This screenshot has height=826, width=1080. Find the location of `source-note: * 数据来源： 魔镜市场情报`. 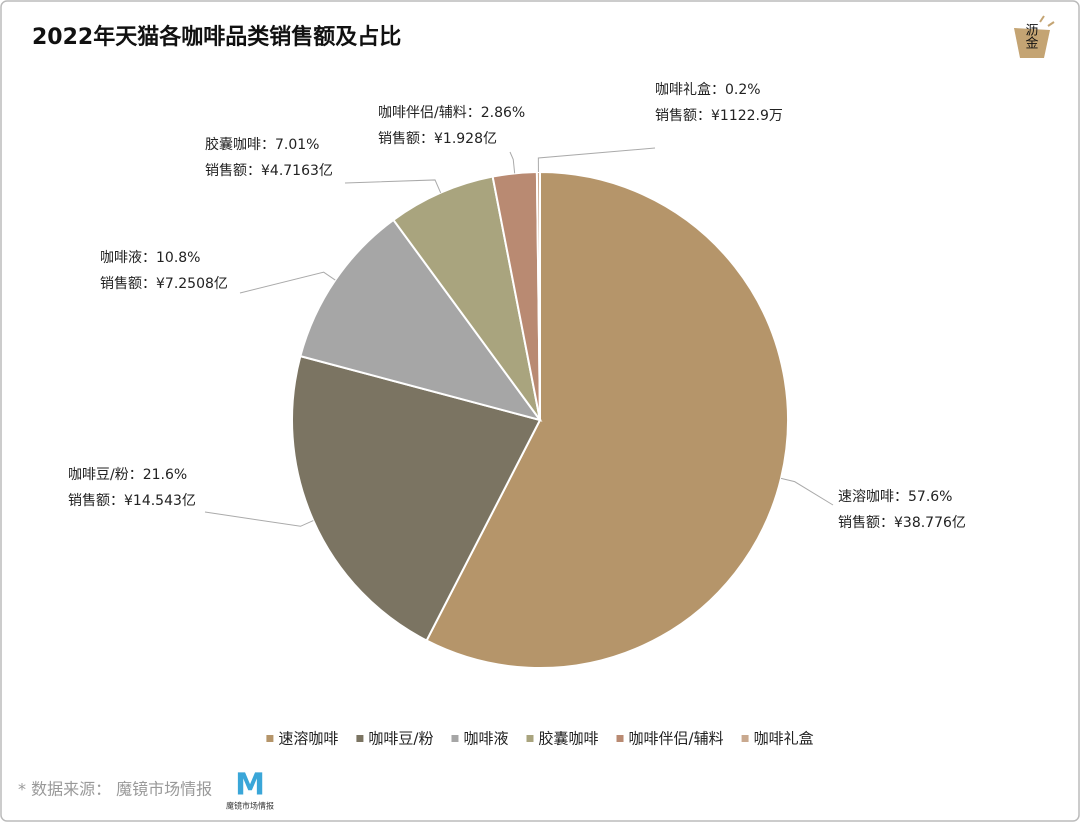

source-note: * 数据来源： 魔镜市场情报 is located at coordinates (115, 789).